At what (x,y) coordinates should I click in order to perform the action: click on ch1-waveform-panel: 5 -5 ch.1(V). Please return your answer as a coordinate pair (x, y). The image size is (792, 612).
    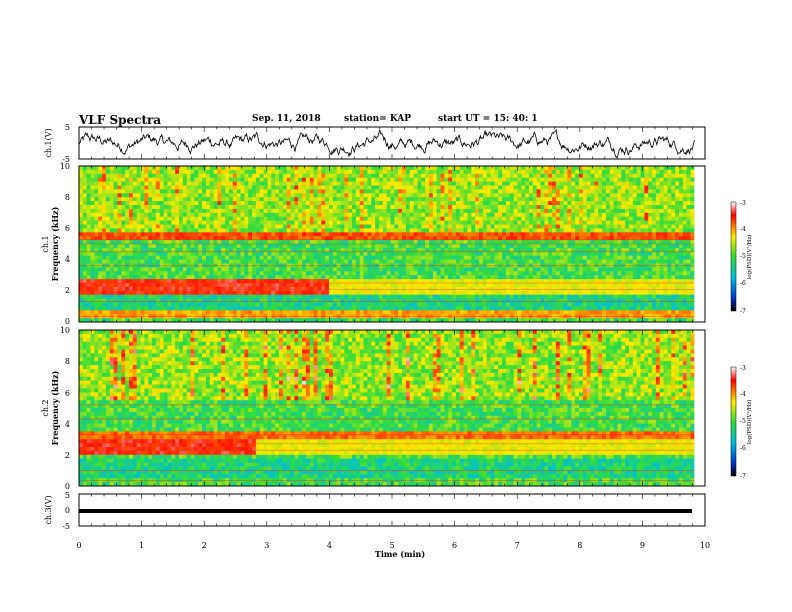
    Looking at the image, I should click on (375, 143).